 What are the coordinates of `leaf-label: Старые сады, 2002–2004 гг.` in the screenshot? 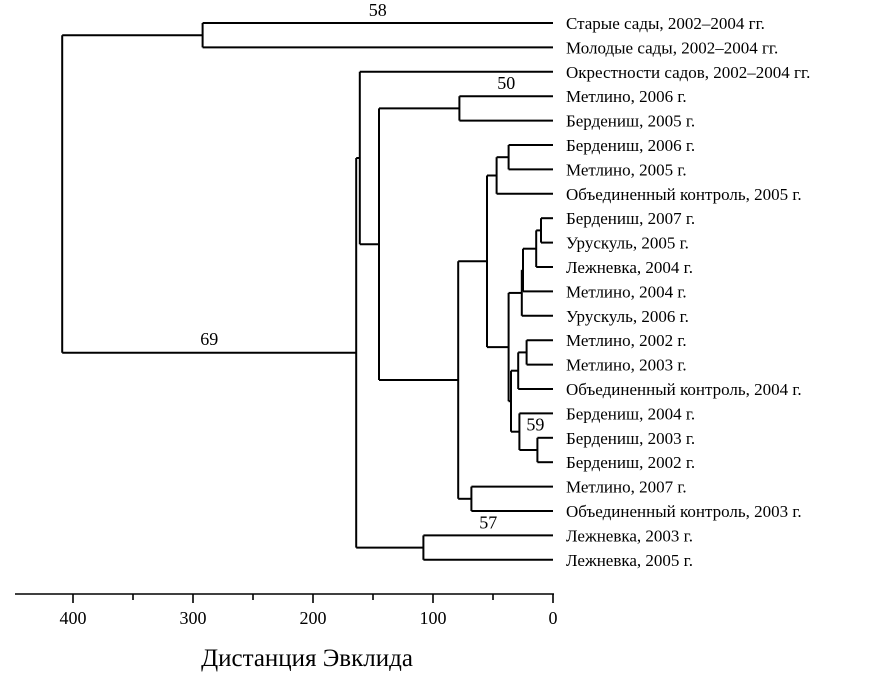 It's located at (665, 23).